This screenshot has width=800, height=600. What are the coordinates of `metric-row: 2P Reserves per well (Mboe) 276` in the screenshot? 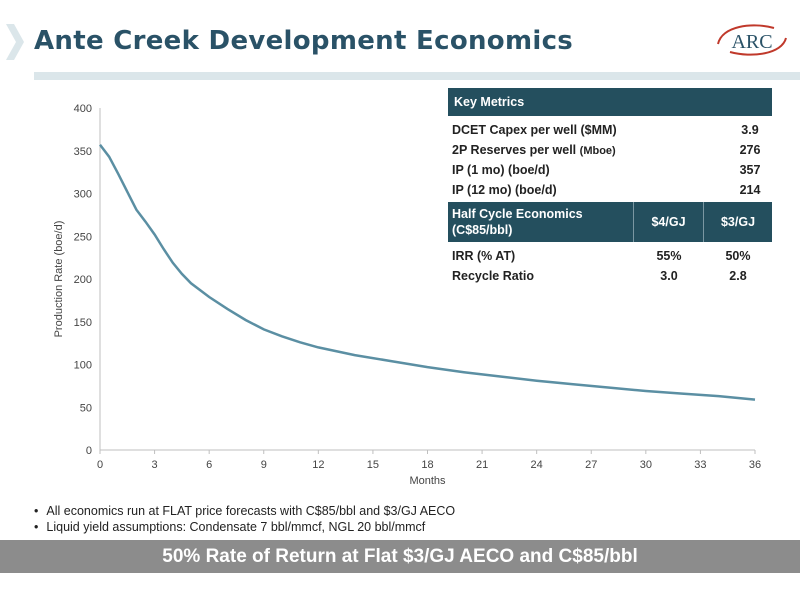 It's located at (610, 150).